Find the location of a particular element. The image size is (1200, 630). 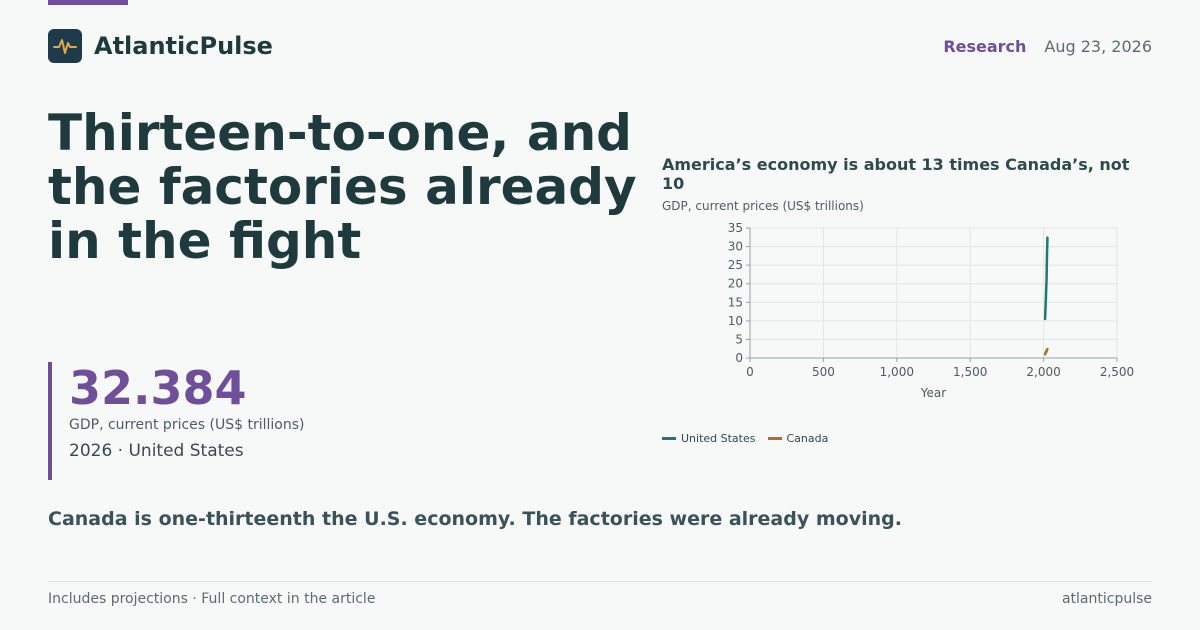

top-accent-bar is located at coordinates (88, 2).